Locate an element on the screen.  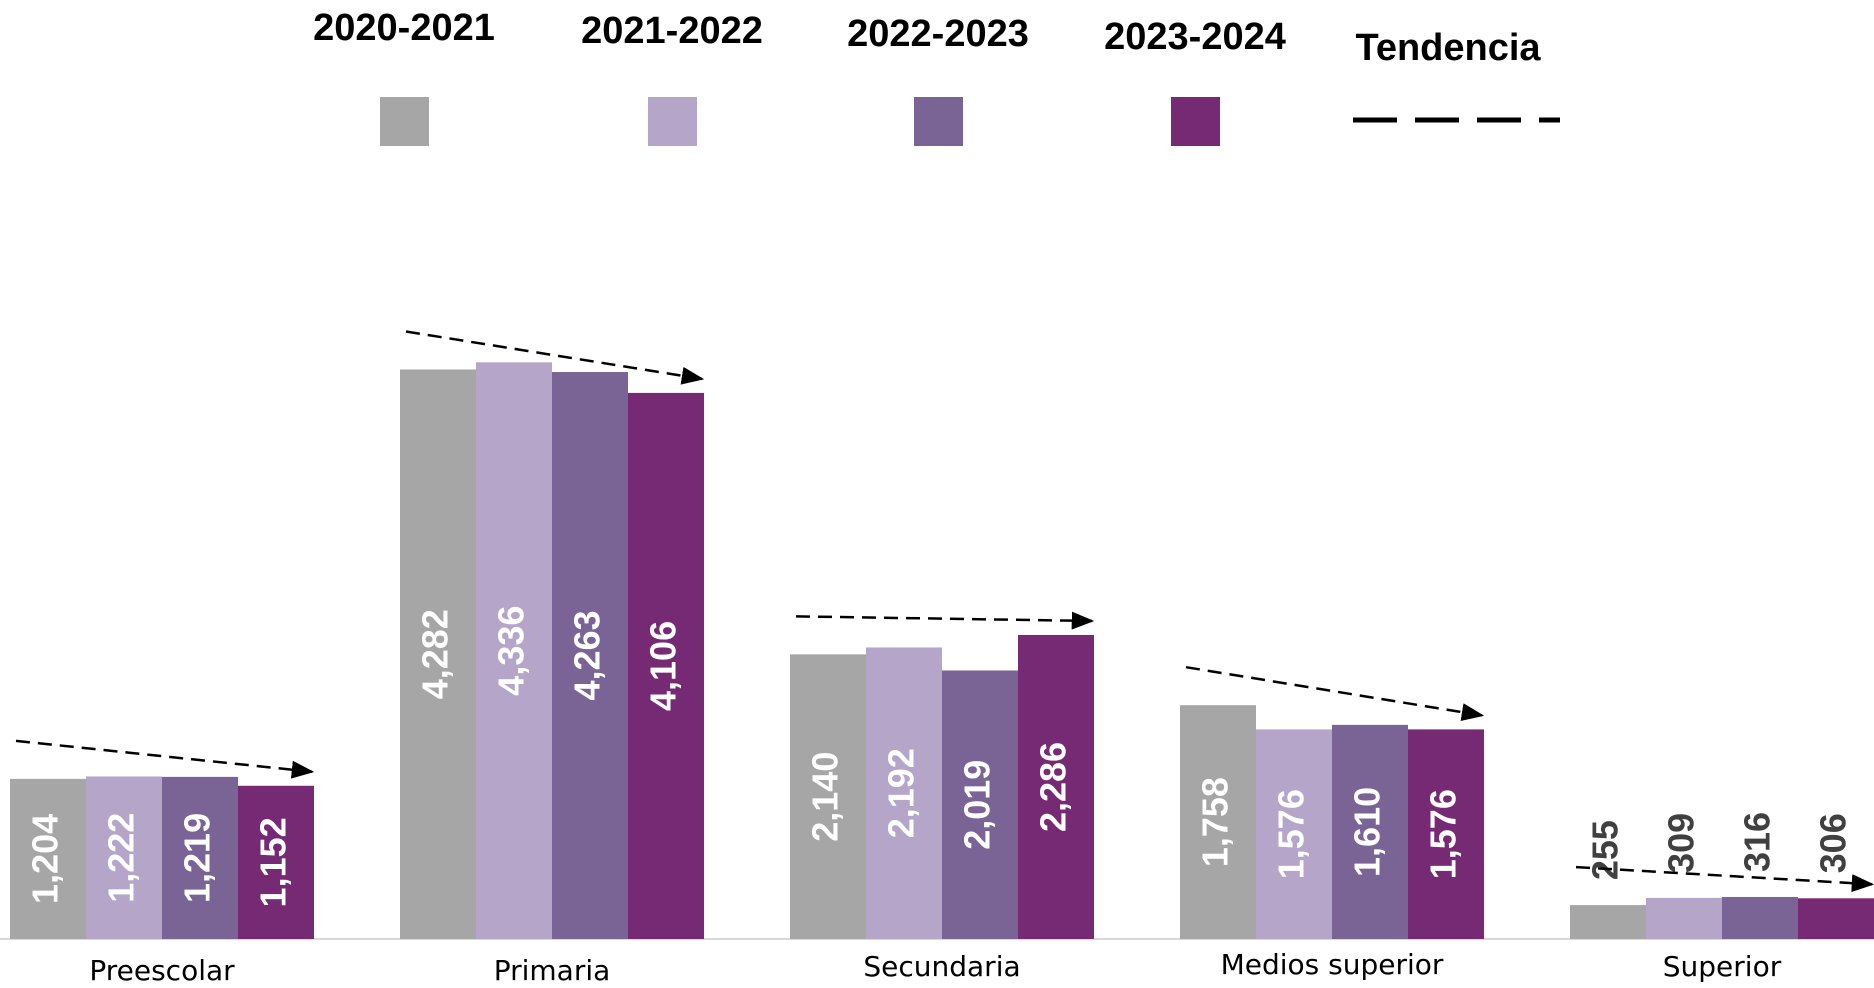
data-label: 1,204 is located at coordinates (45, 859).